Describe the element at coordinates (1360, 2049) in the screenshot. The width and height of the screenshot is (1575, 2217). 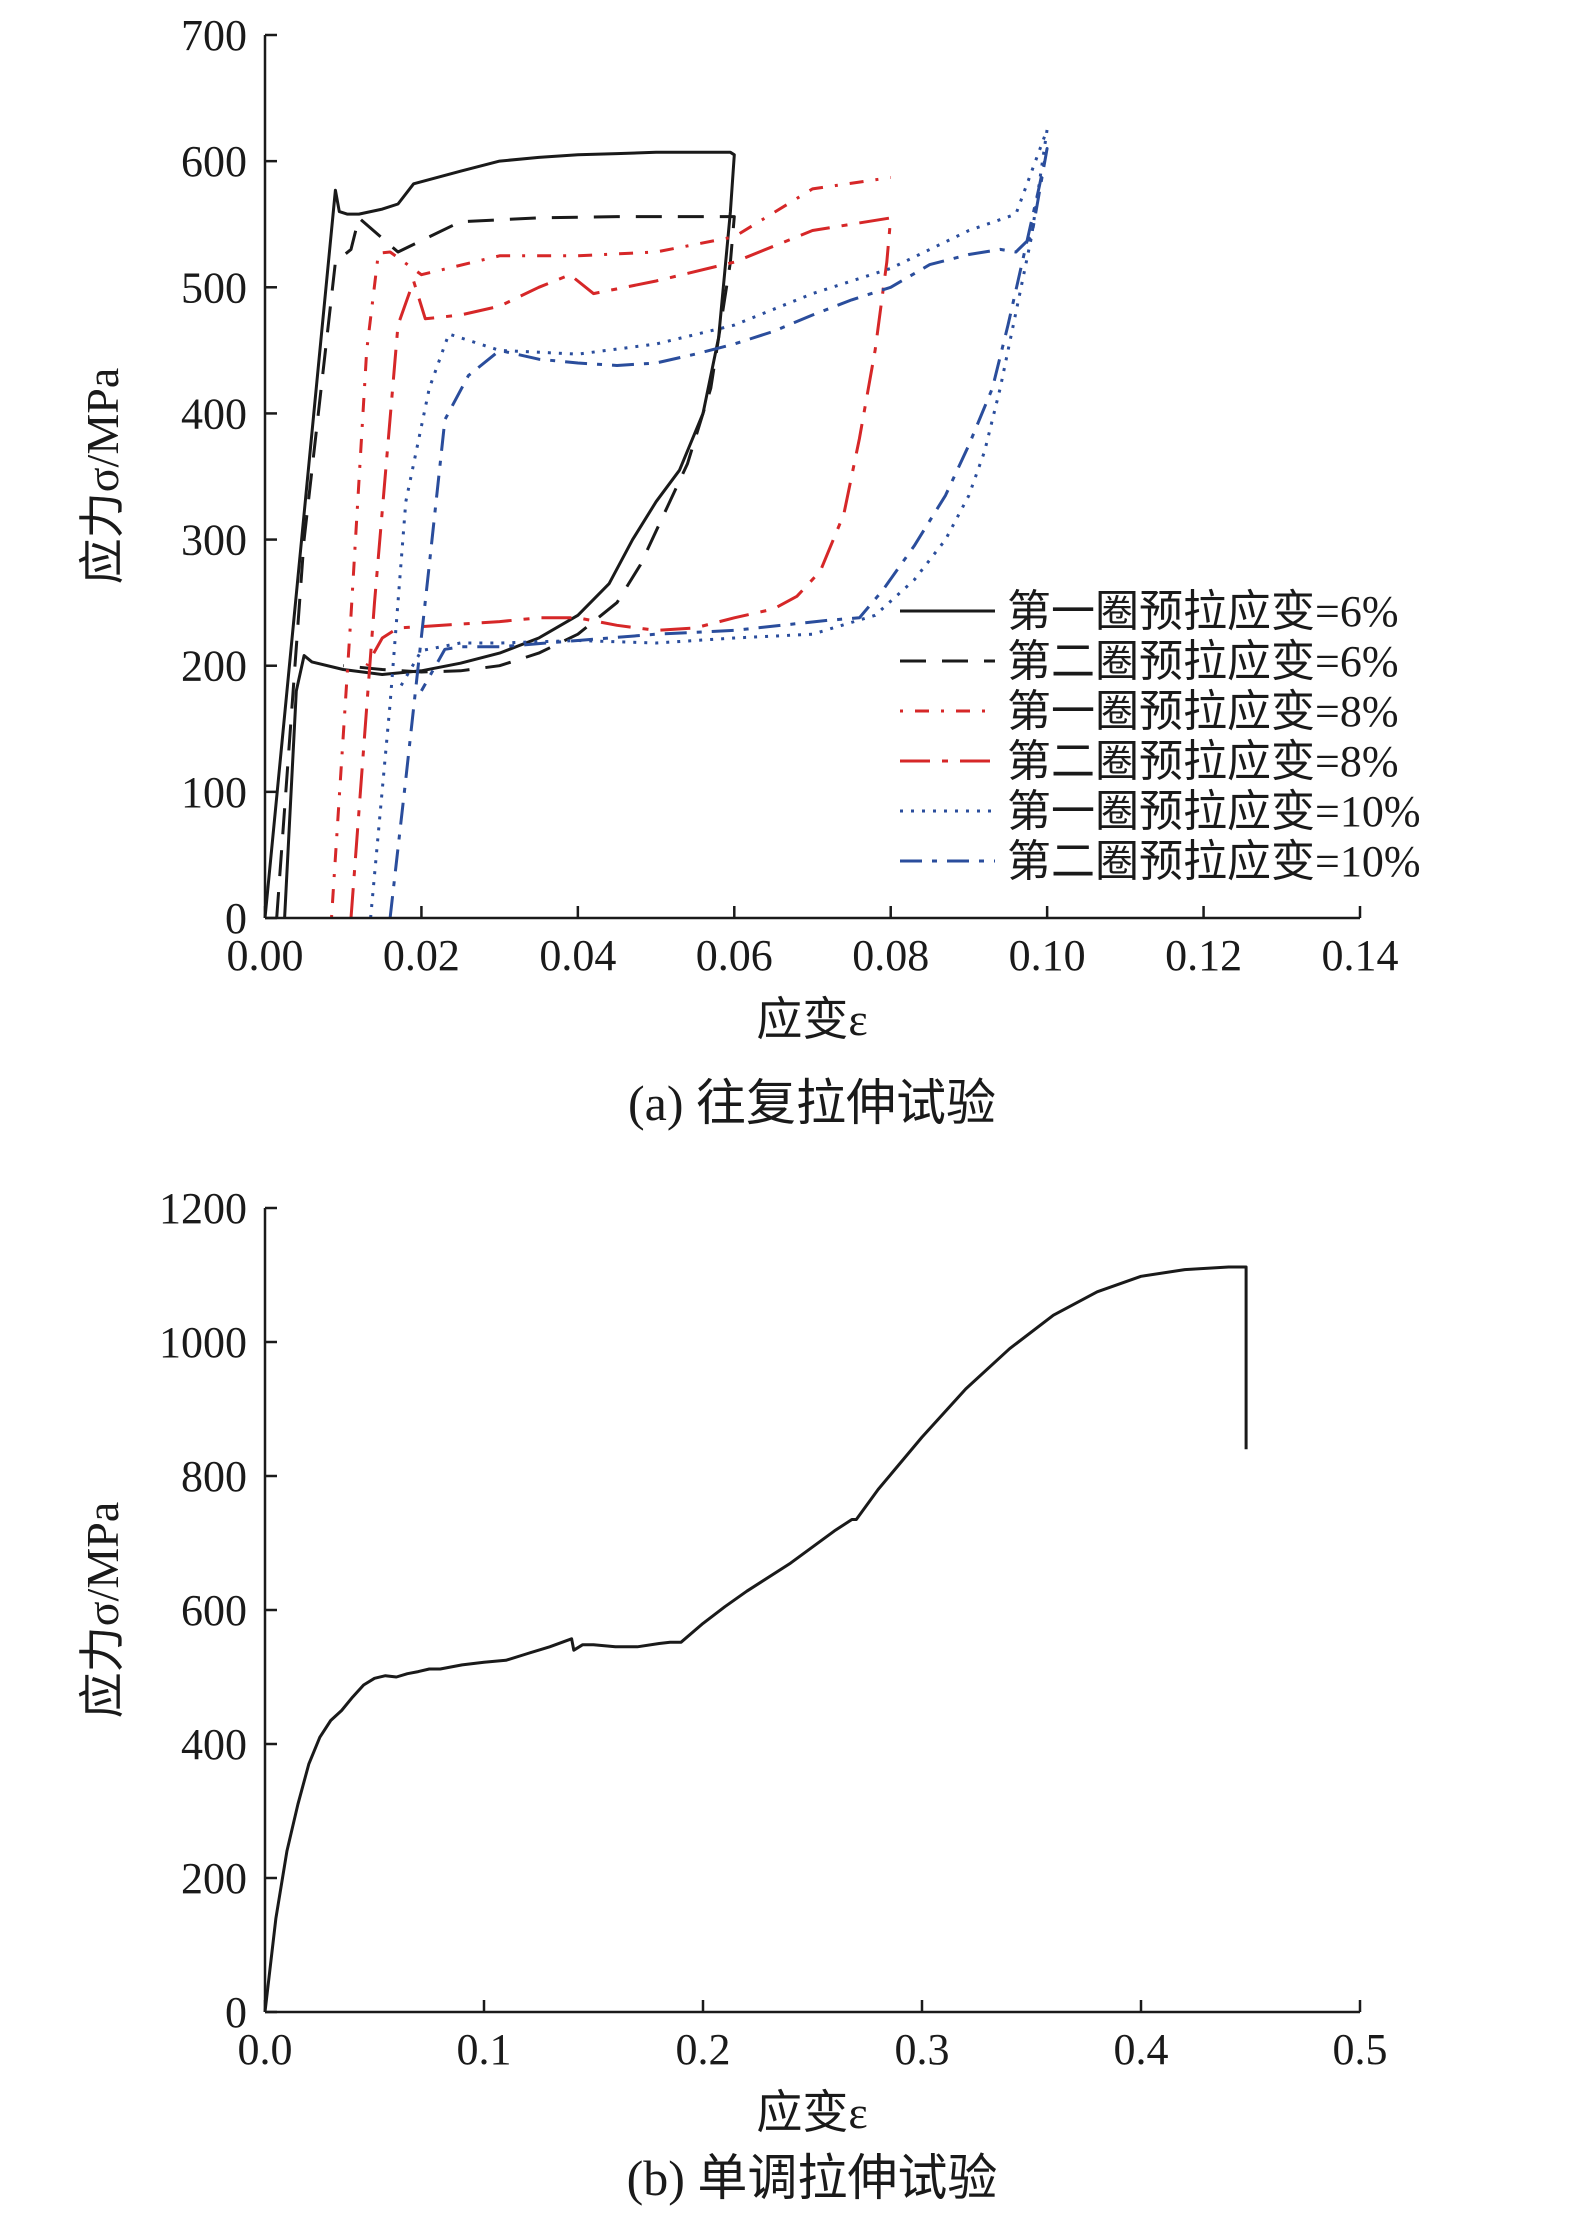
I see `chart-b-x-tick-label: 0.5` at that location.